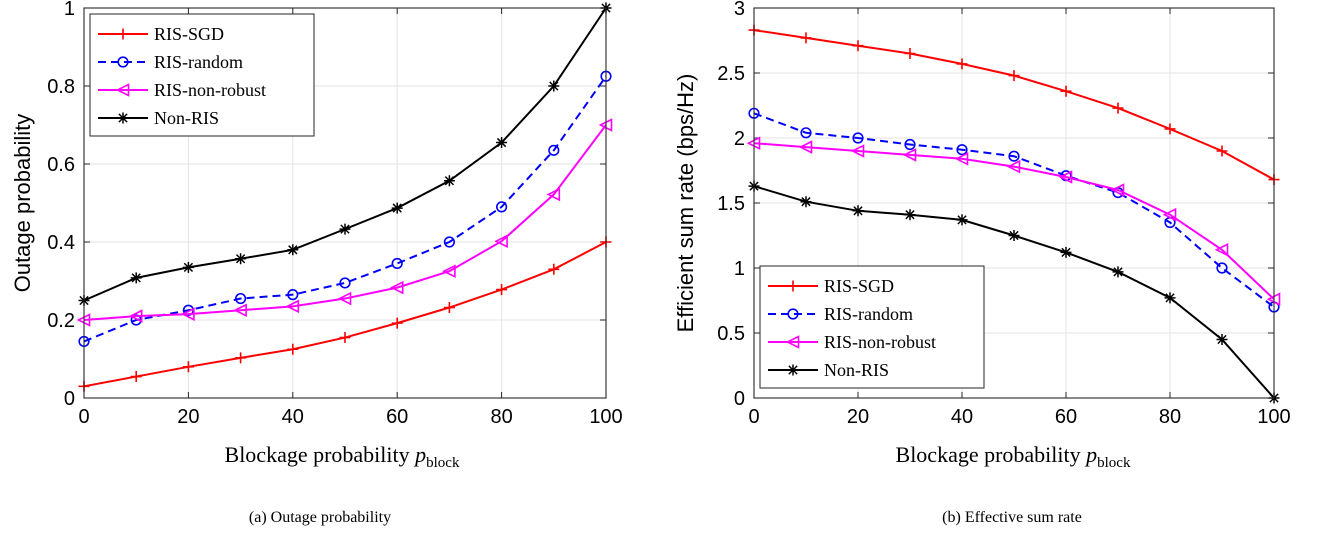 The width and height of the screenshot is (1324, 540). I want to click on series-ris-sgd, so click(1014, 105).